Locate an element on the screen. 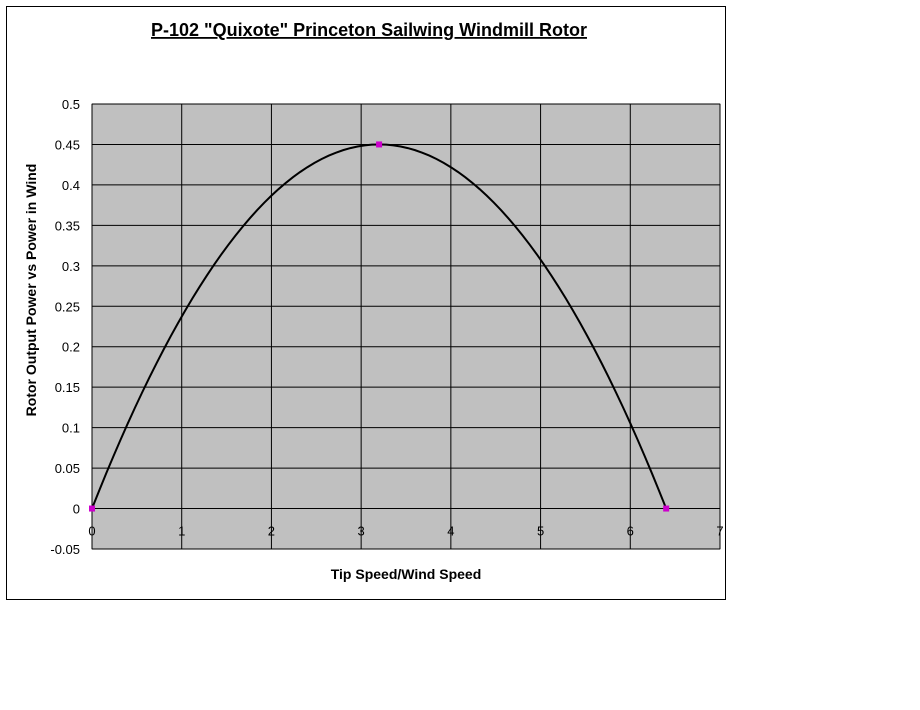  x-tick-label: 6 is located at coordinates (630, 531).